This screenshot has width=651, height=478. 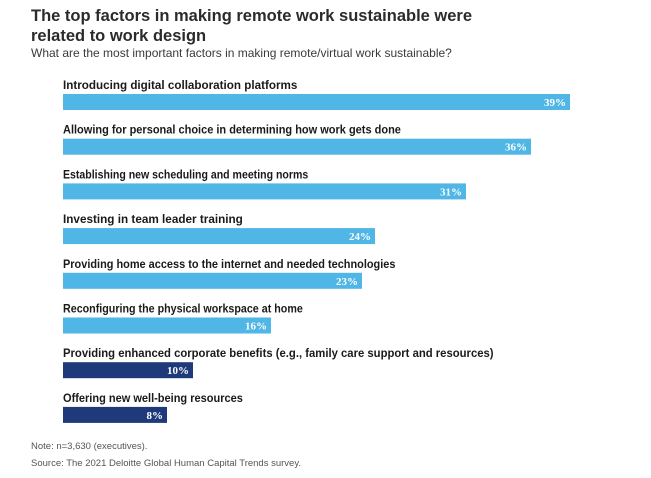 I want to click on value-label-1: 39%, so click(x=555, y=103).